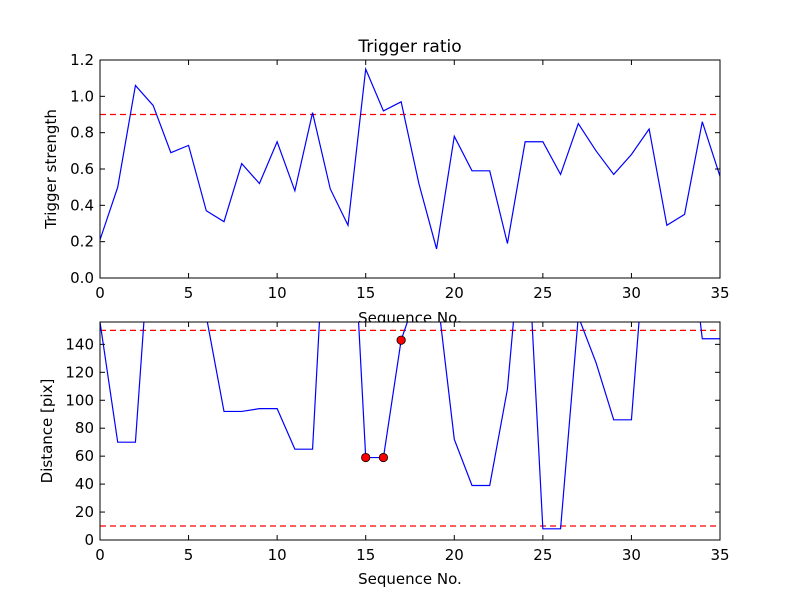  Describe the element at coordinates (82, 278) in the screenshot. I see `y-tick-label: 0.0` at that location.